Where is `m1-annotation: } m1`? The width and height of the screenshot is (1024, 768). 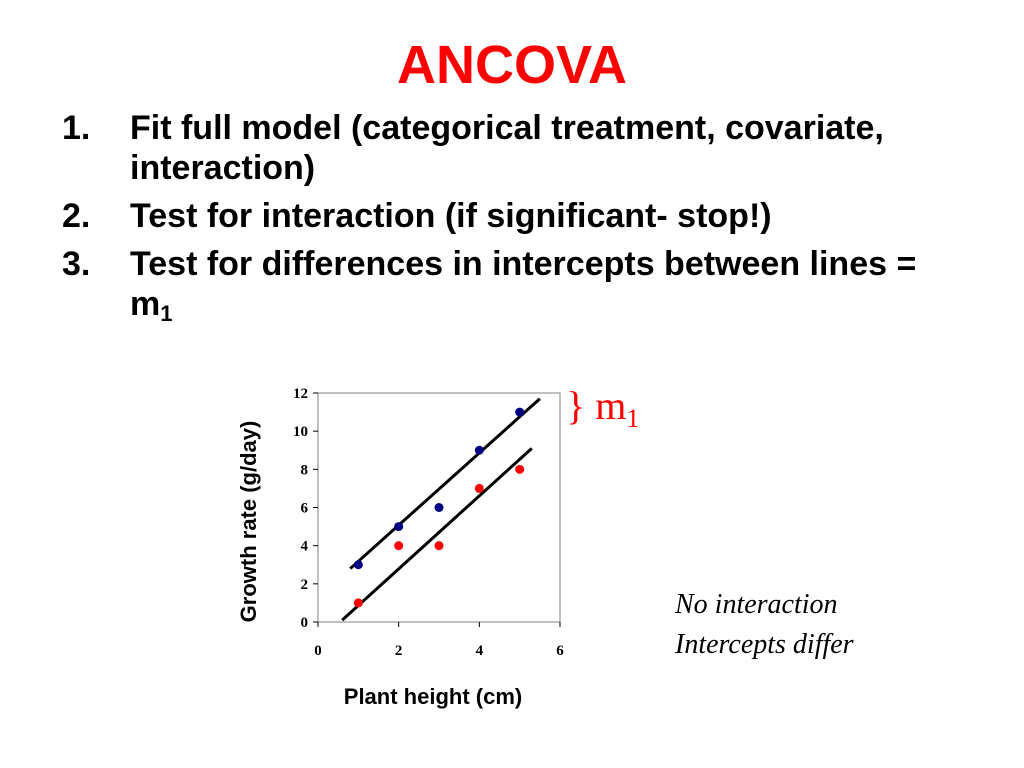 m1-annotation: } m1 is located at coordinates (602, 407).